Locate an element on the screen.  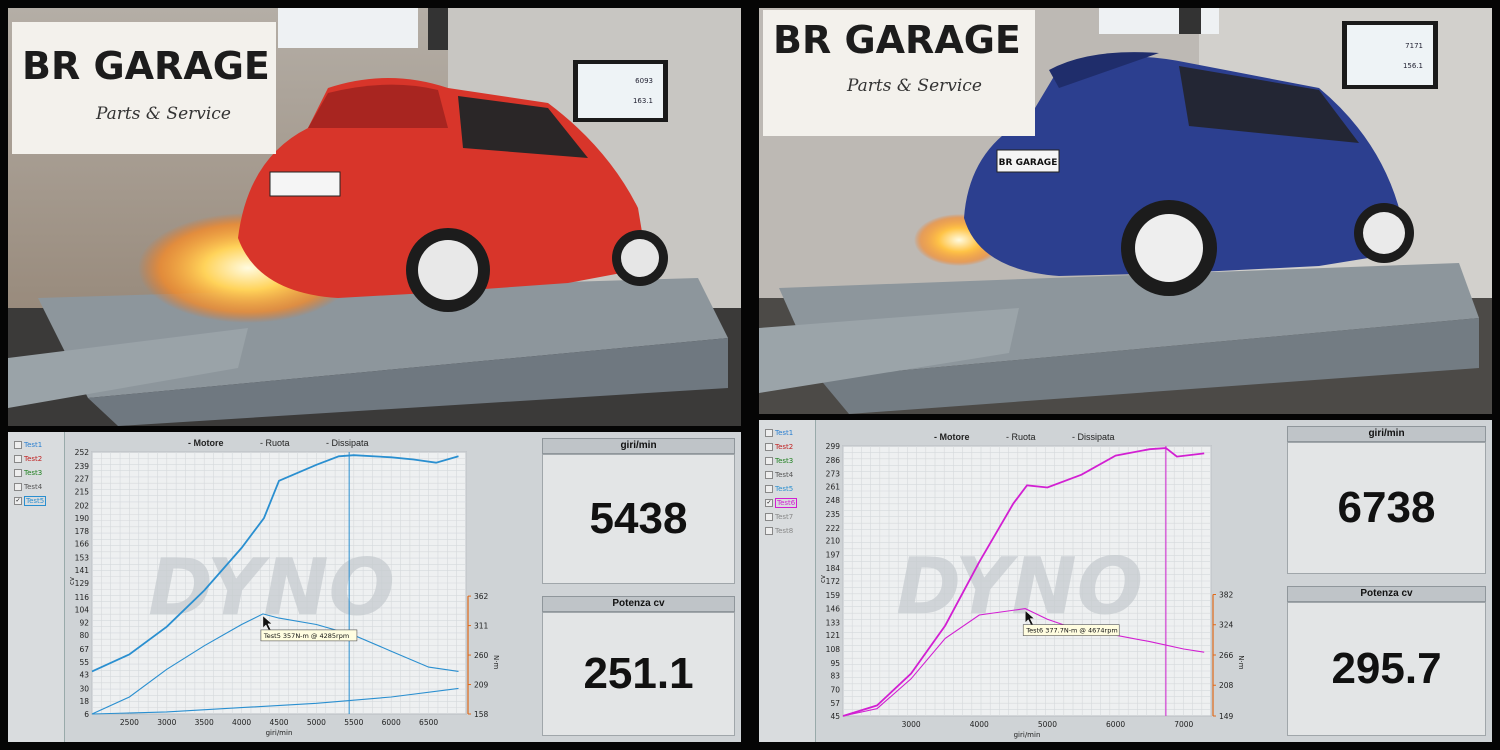
rpm-value: 5438 is located at coordinates (638, 519).